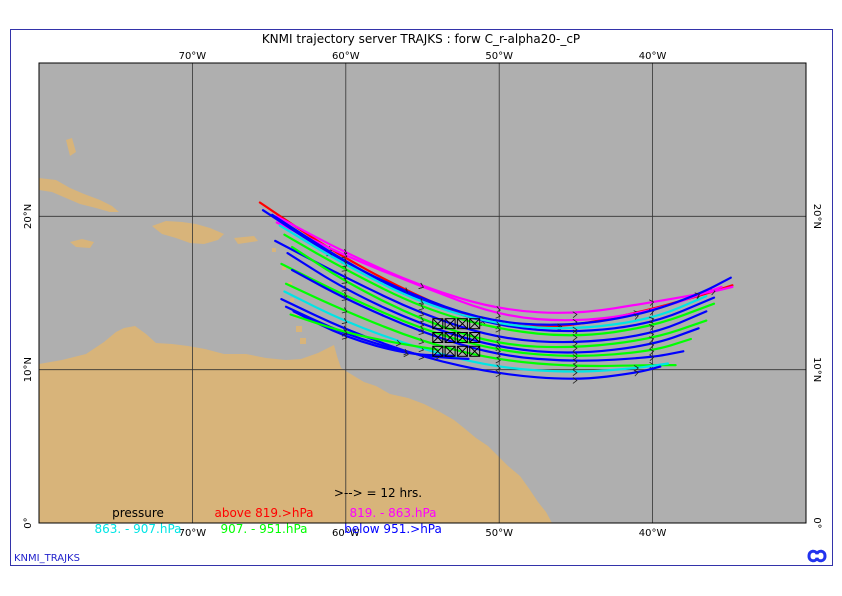 The image size is (842, 596). Describe the element at coordinates (817, 556) in the screenshot. I see `knmi-logo-icon` at that location.